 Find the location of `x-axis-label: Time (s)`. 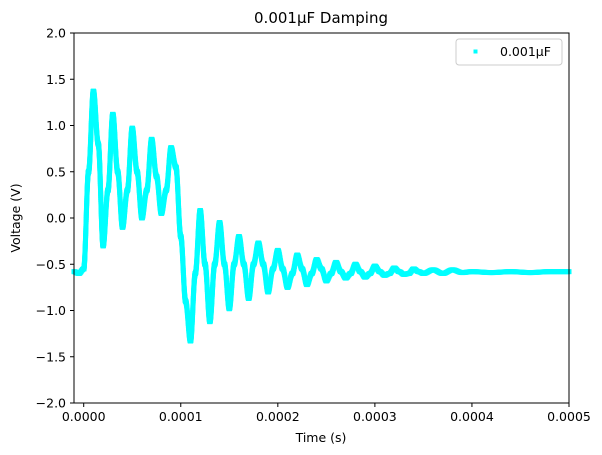

x-axis-label: Time (s) is located at coordinates (321, 437).